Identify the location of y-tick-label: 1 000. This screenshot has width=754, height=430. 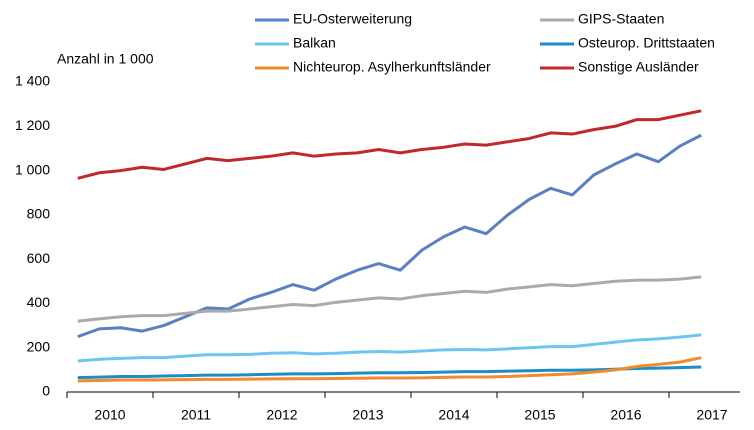
(32, 169).